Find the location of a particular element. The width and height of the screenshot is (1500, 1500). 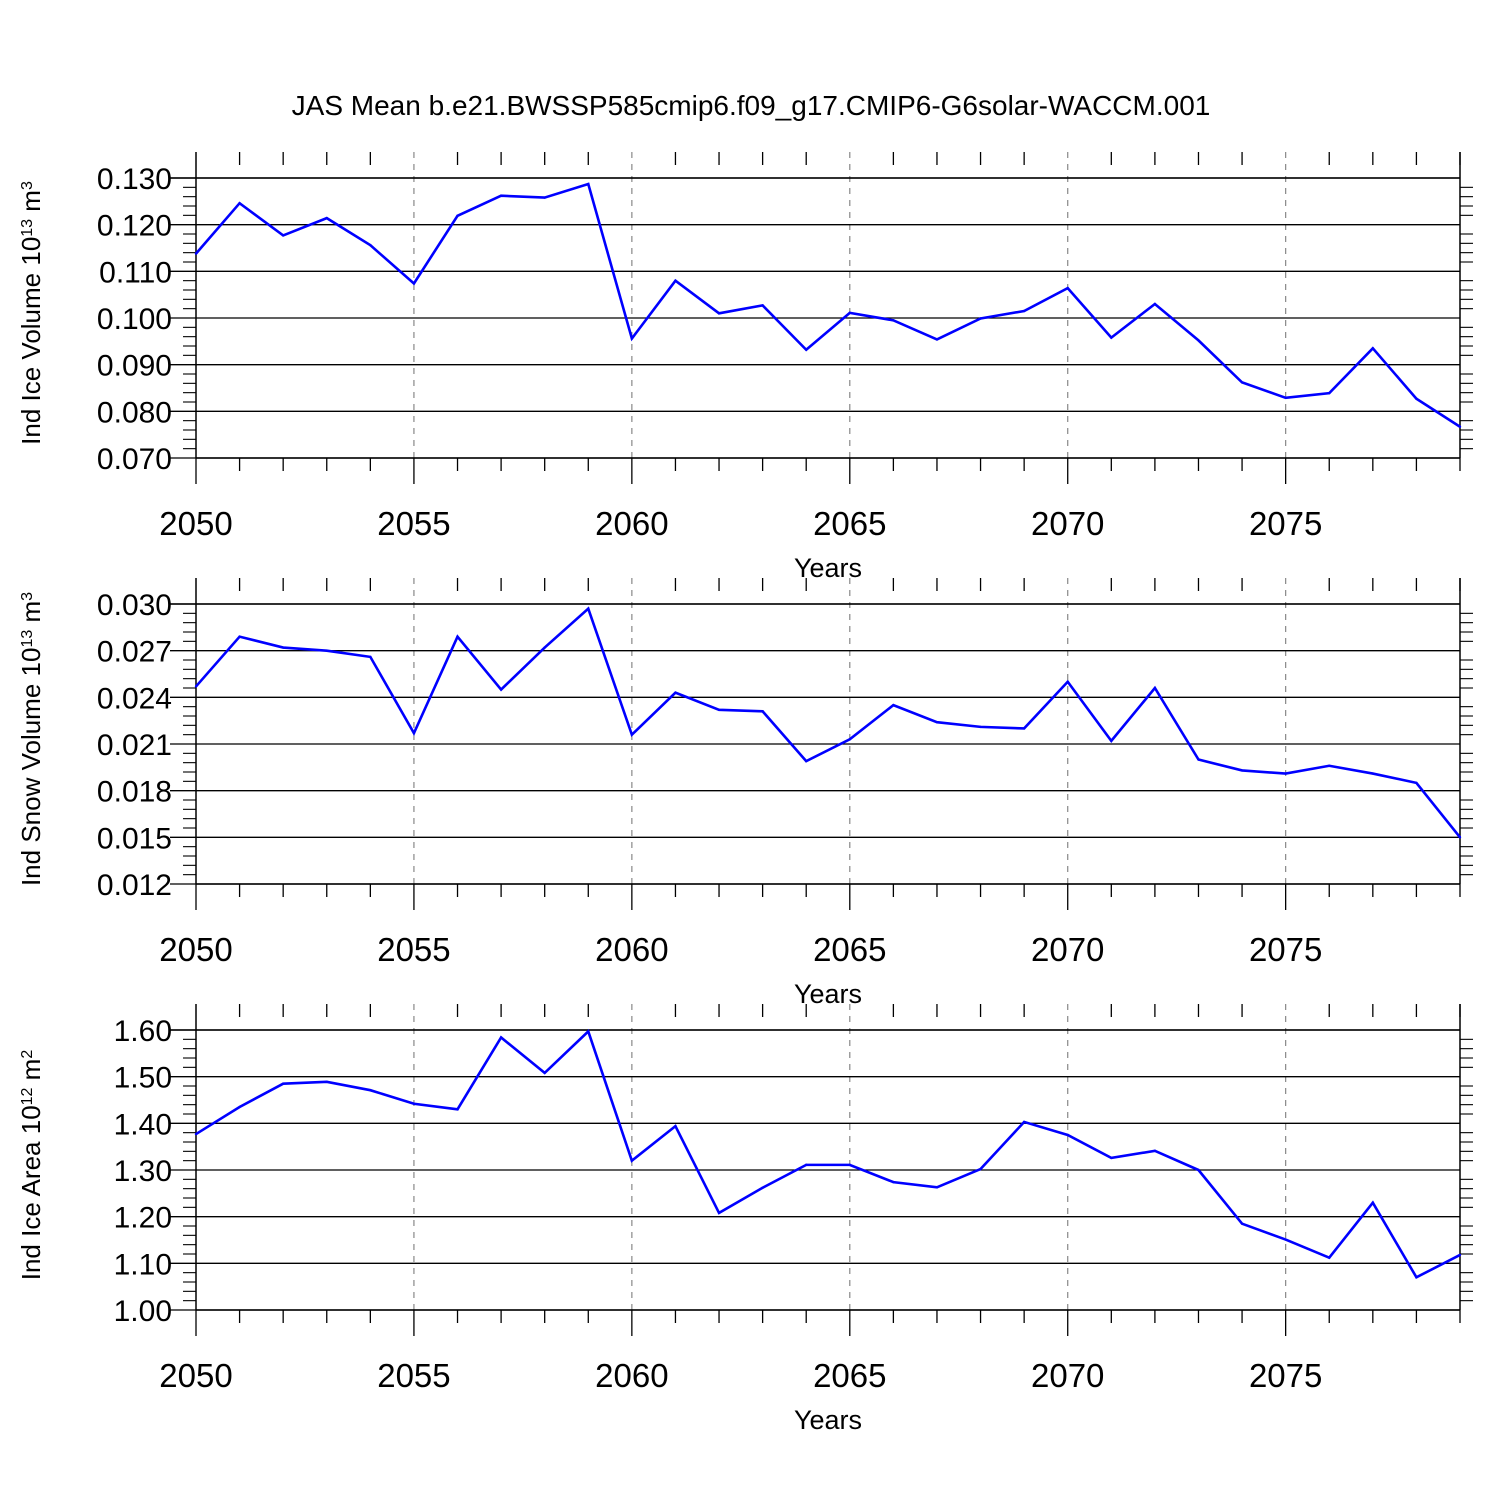

y-tick-label: 0.030 is located at coordinates (134, 605).